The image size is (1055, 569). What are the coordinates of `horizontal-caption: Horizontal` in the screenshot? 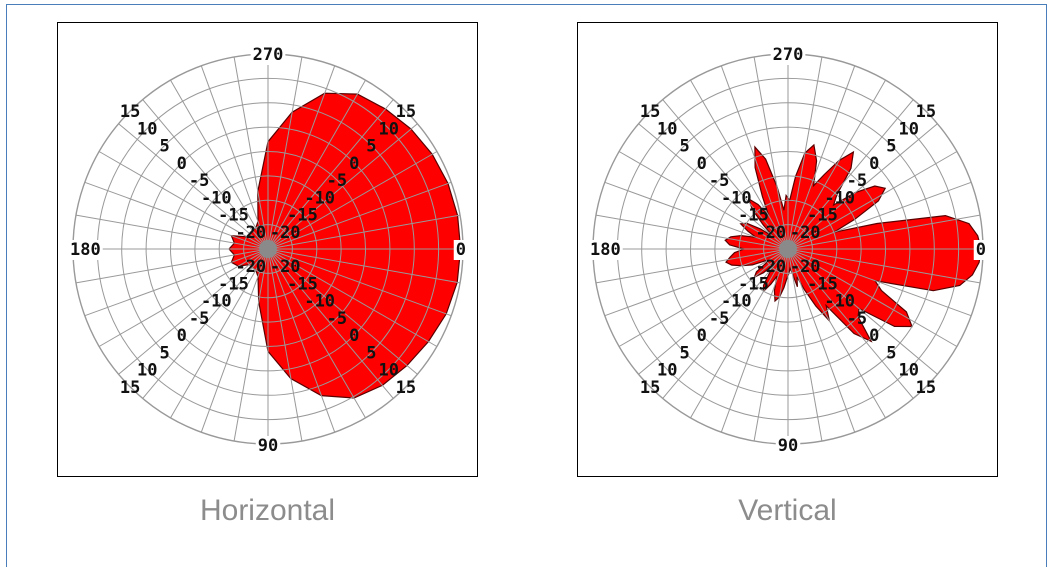 It's located at (267, 510).